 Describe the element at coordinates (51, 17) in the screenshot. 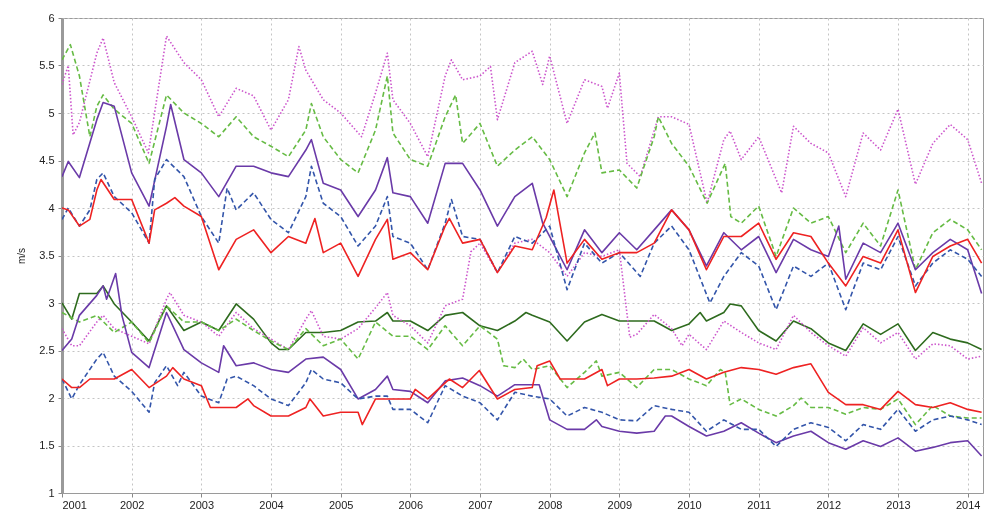

I see `y-tick-label: 6` at that location.